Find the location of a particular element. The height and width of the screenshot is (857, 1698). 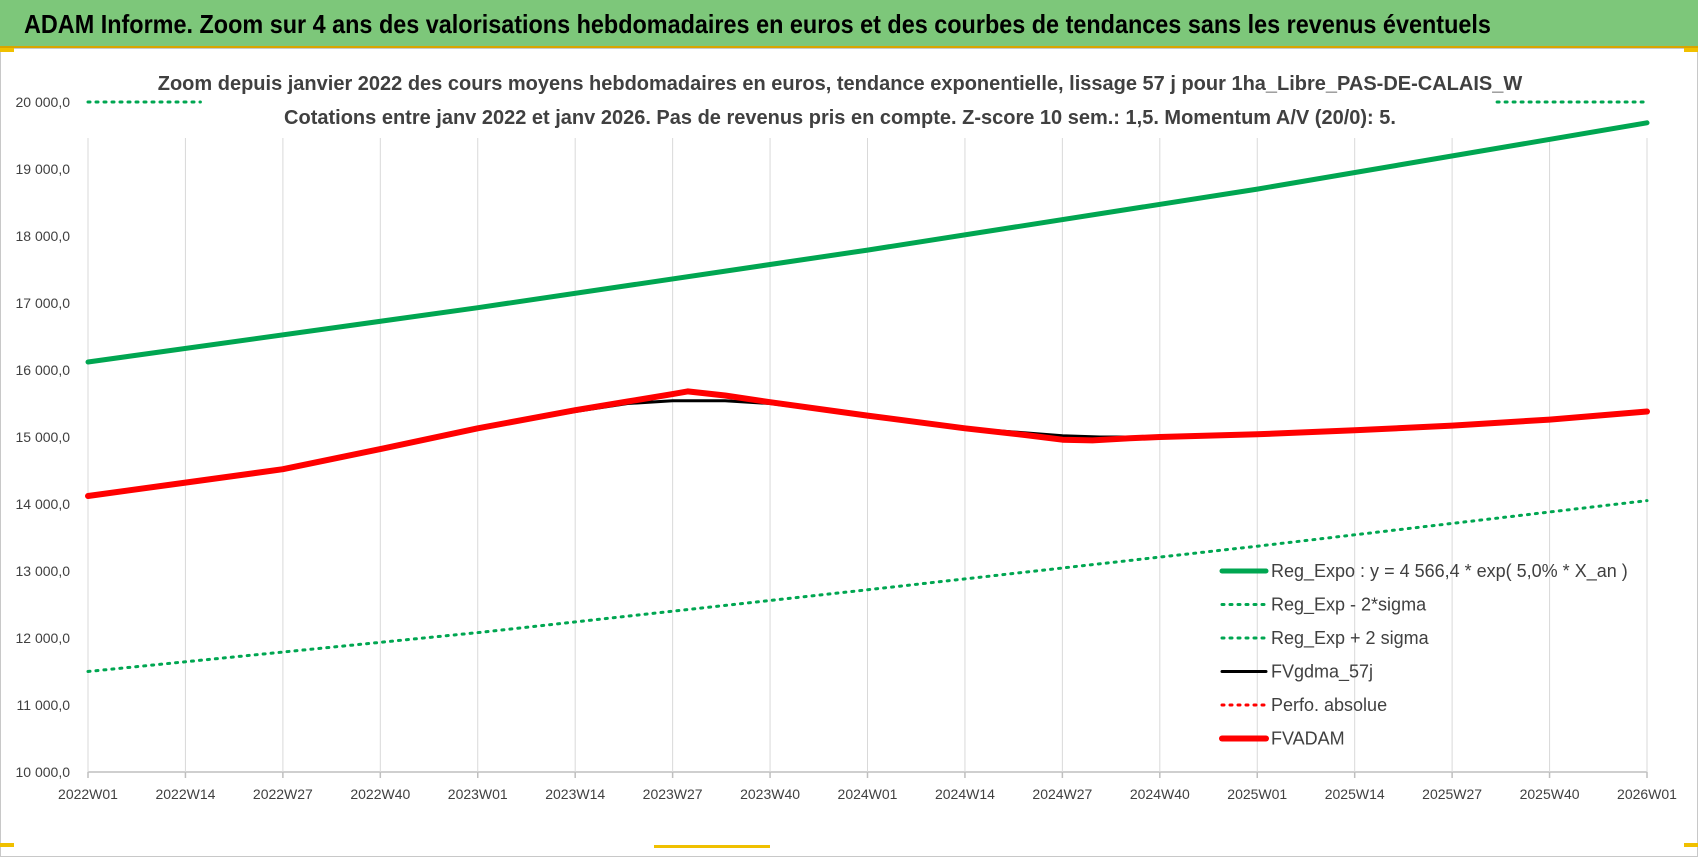

x-tick-label: 2022W27 is located at coordinates (283, 794).